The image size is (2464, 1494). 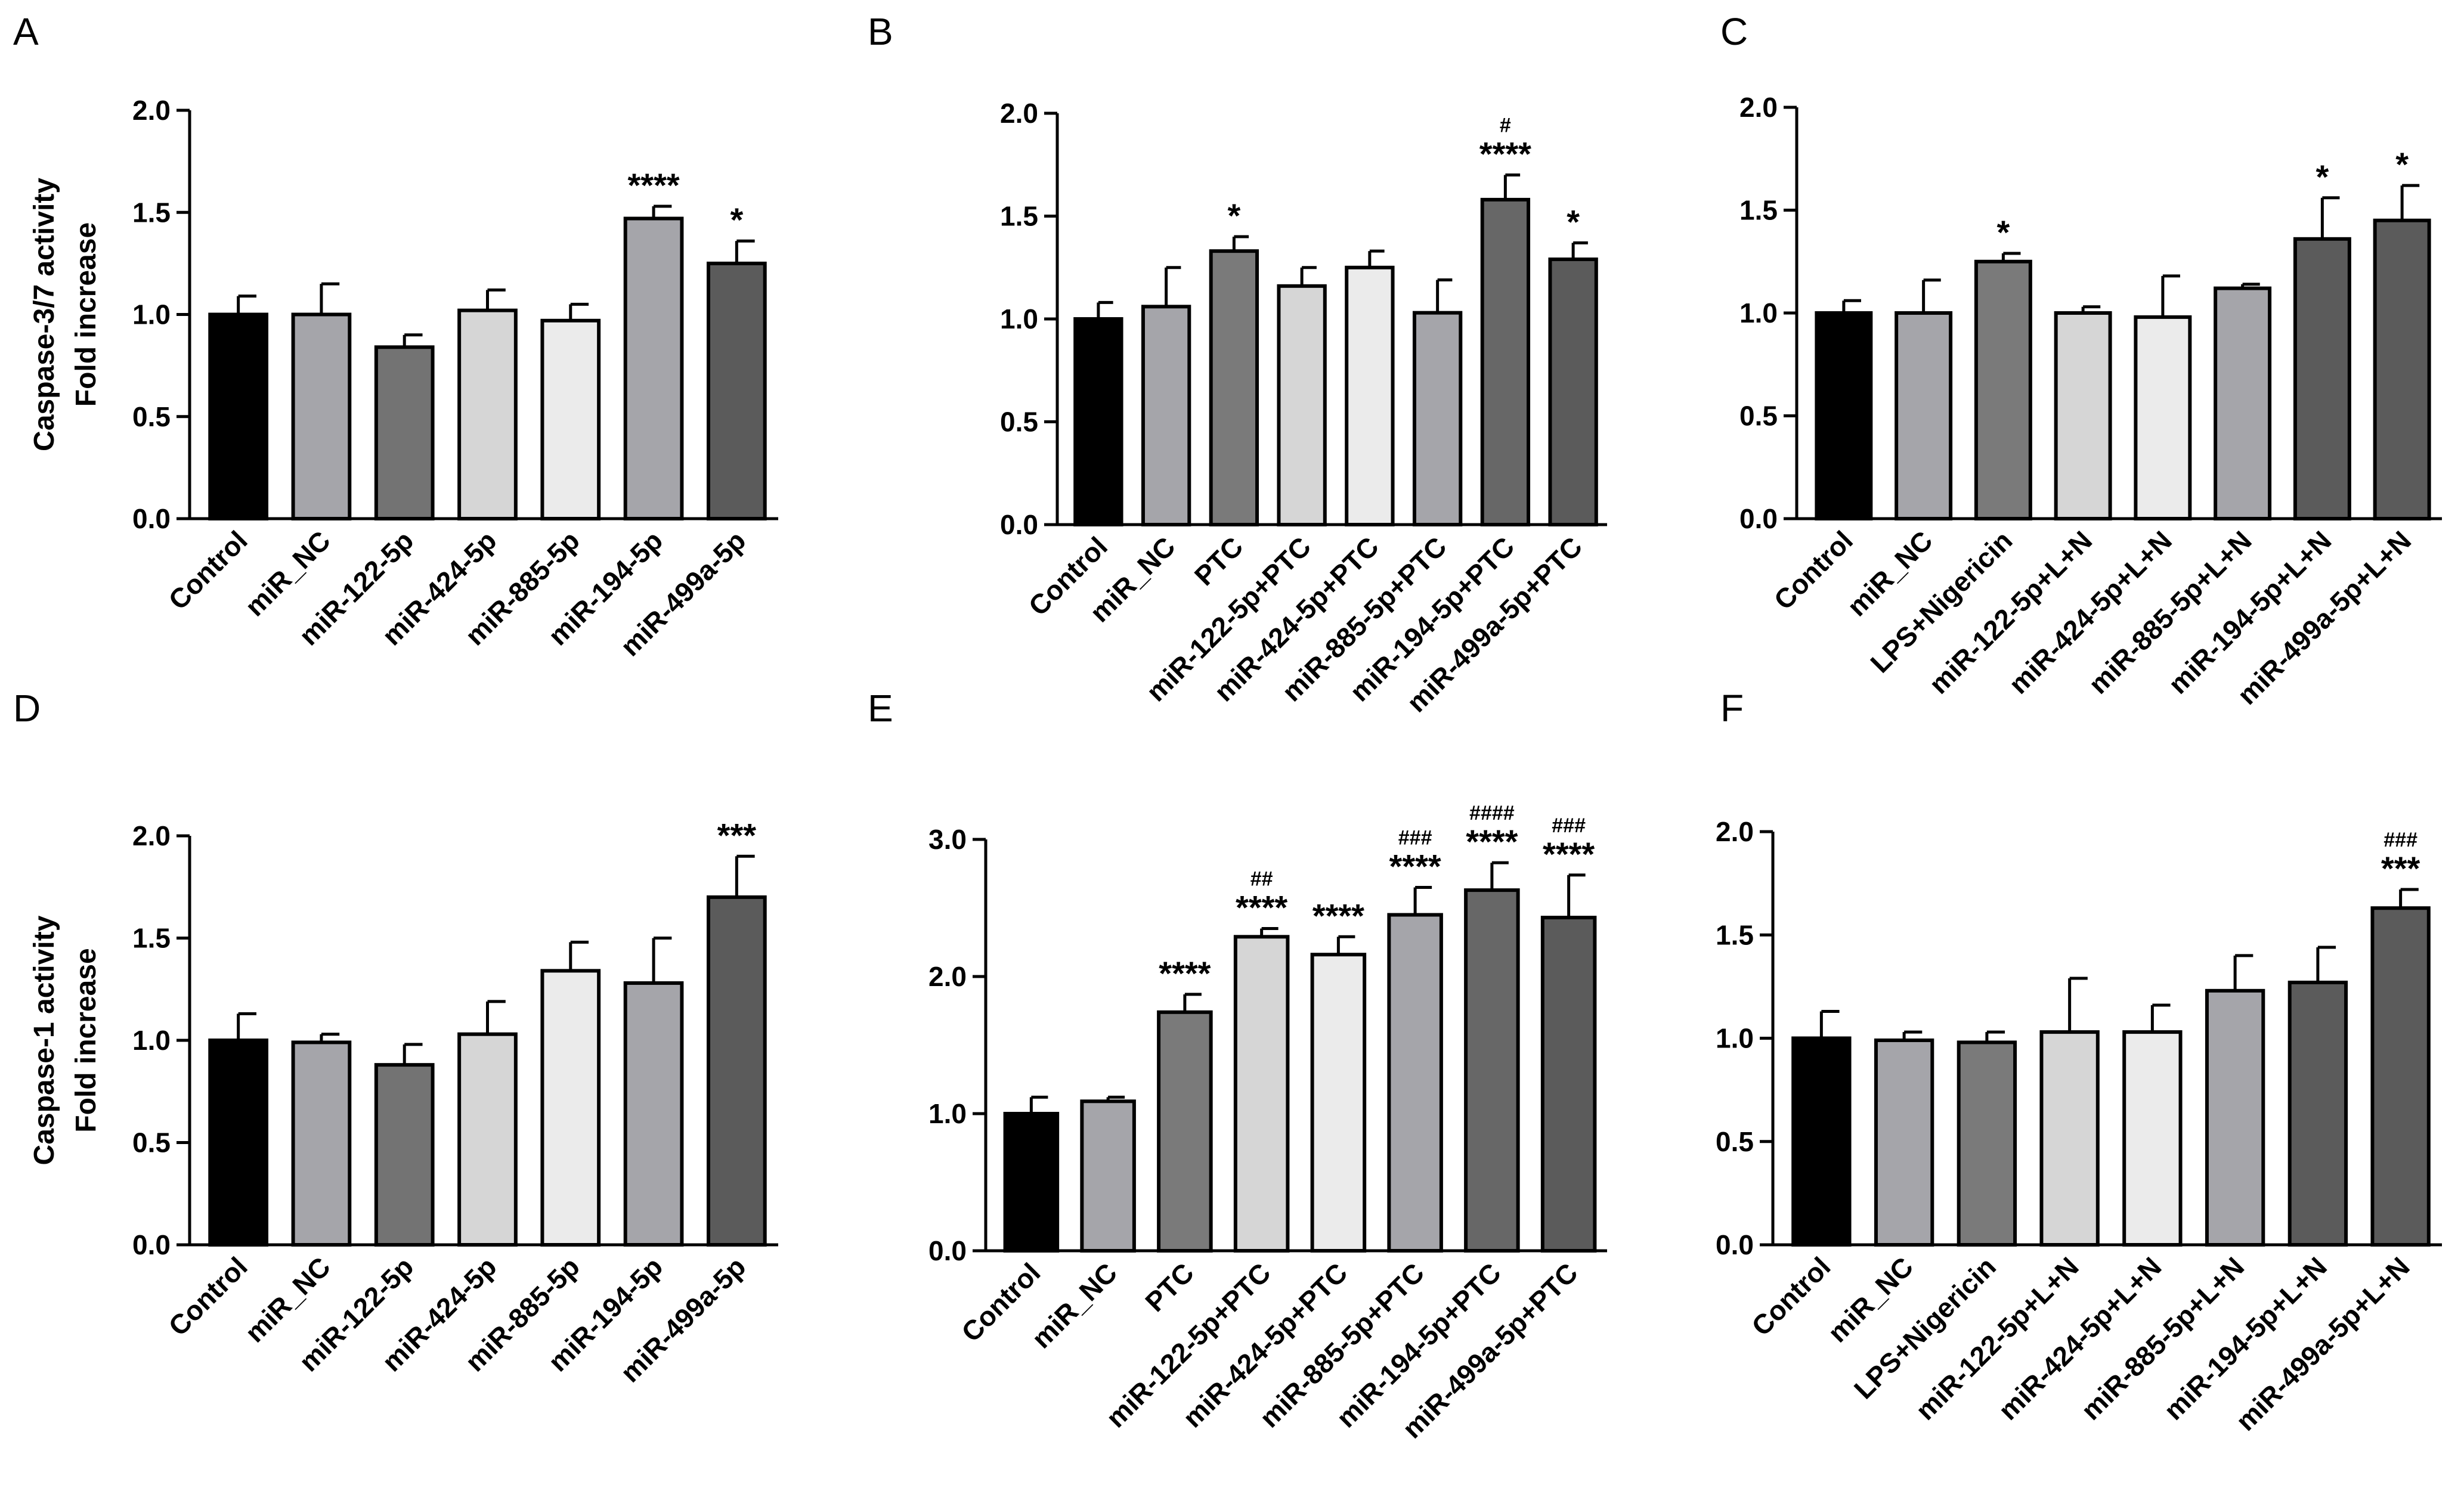 I want to click on x-tick-label: miR_NC, so click(x=1074, y=1305).